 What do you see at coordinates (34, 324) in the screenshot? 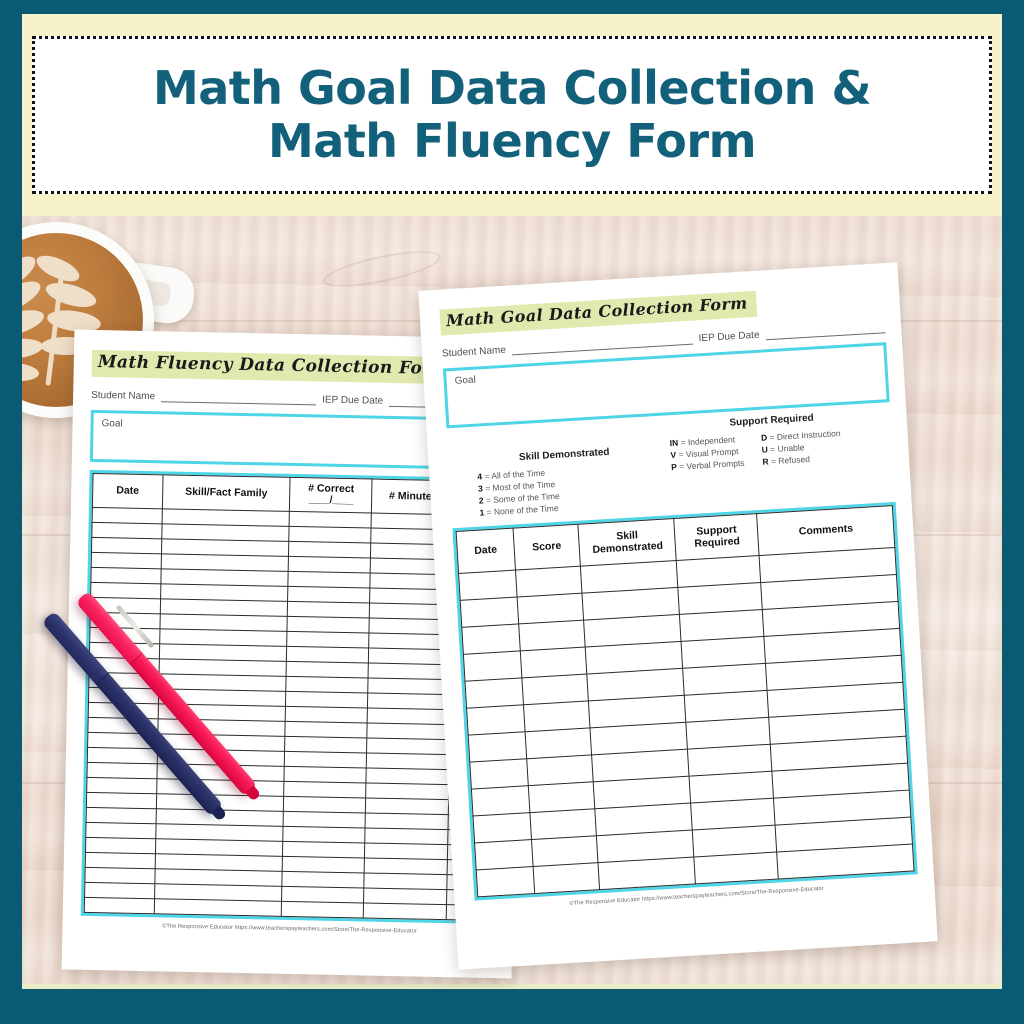
I see `latte-art-leaf` at bounding box center [34, 324].